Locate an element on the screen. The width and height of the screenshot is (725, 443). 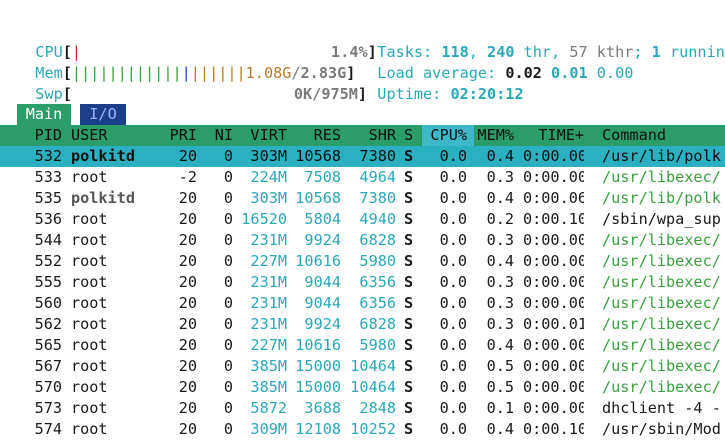
col-res: RES is located at coordinates (327, 135).